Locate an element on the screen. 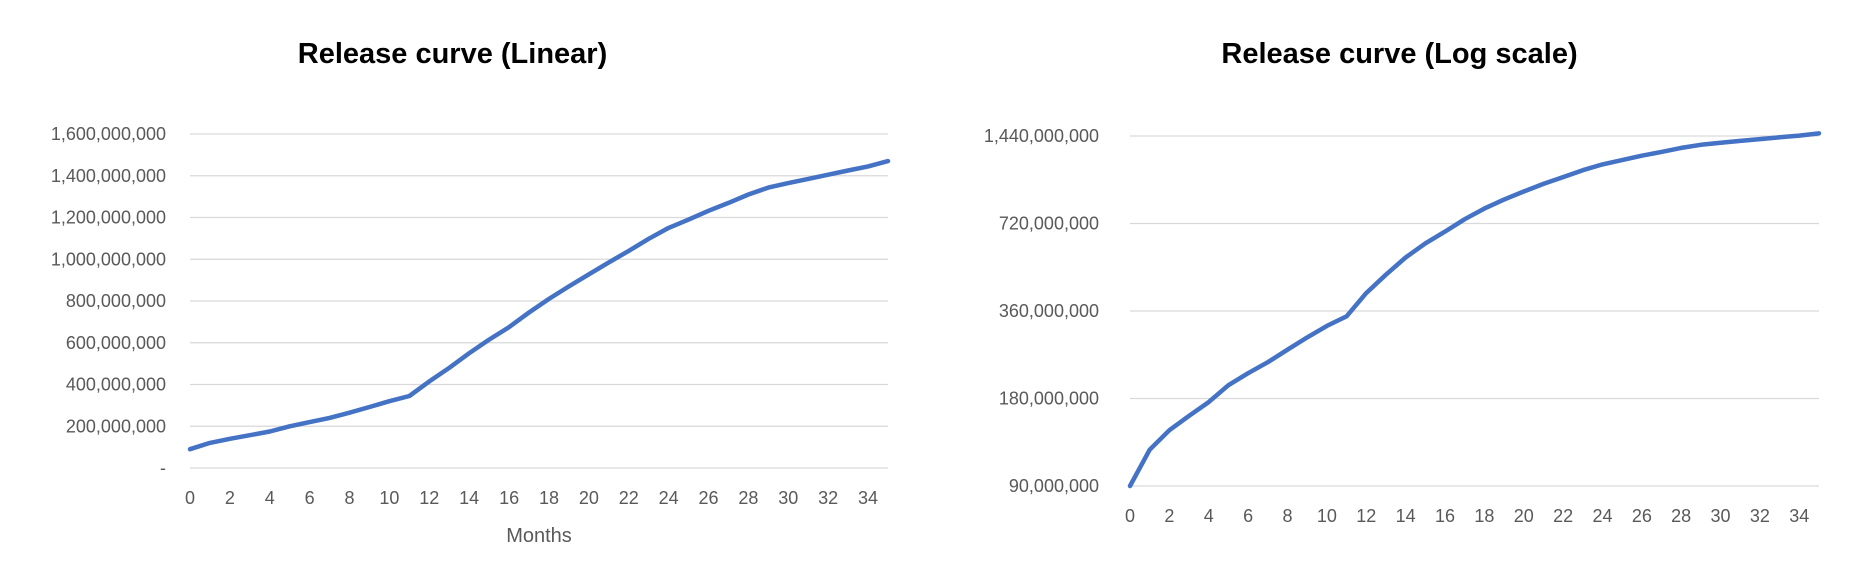 Image resolution: width=1858 pixels, height=574 pixels. y-tick-label: 600,000,000 is located at coordinates (116, 343).